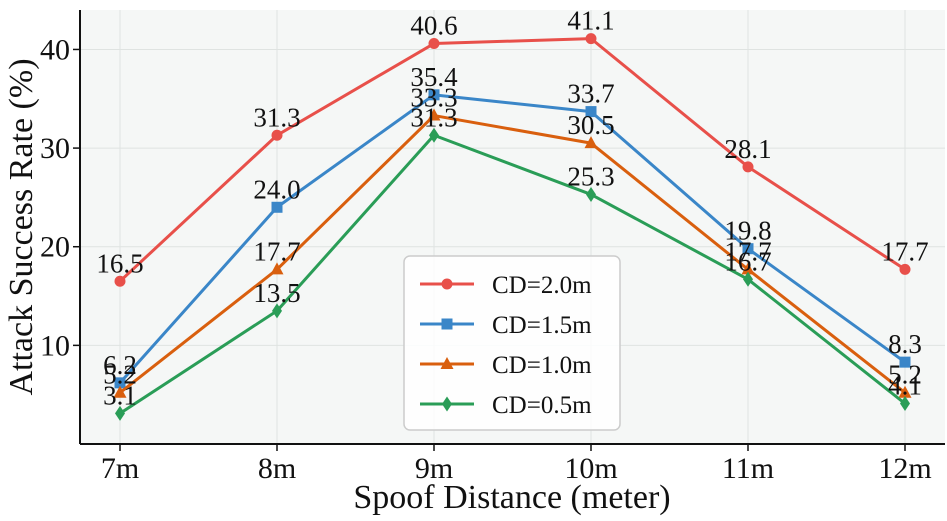 This screenshot has height=521, width=947. I want to click on series-cd-2-0m-label-10m: 41.1, so click(590, 21).